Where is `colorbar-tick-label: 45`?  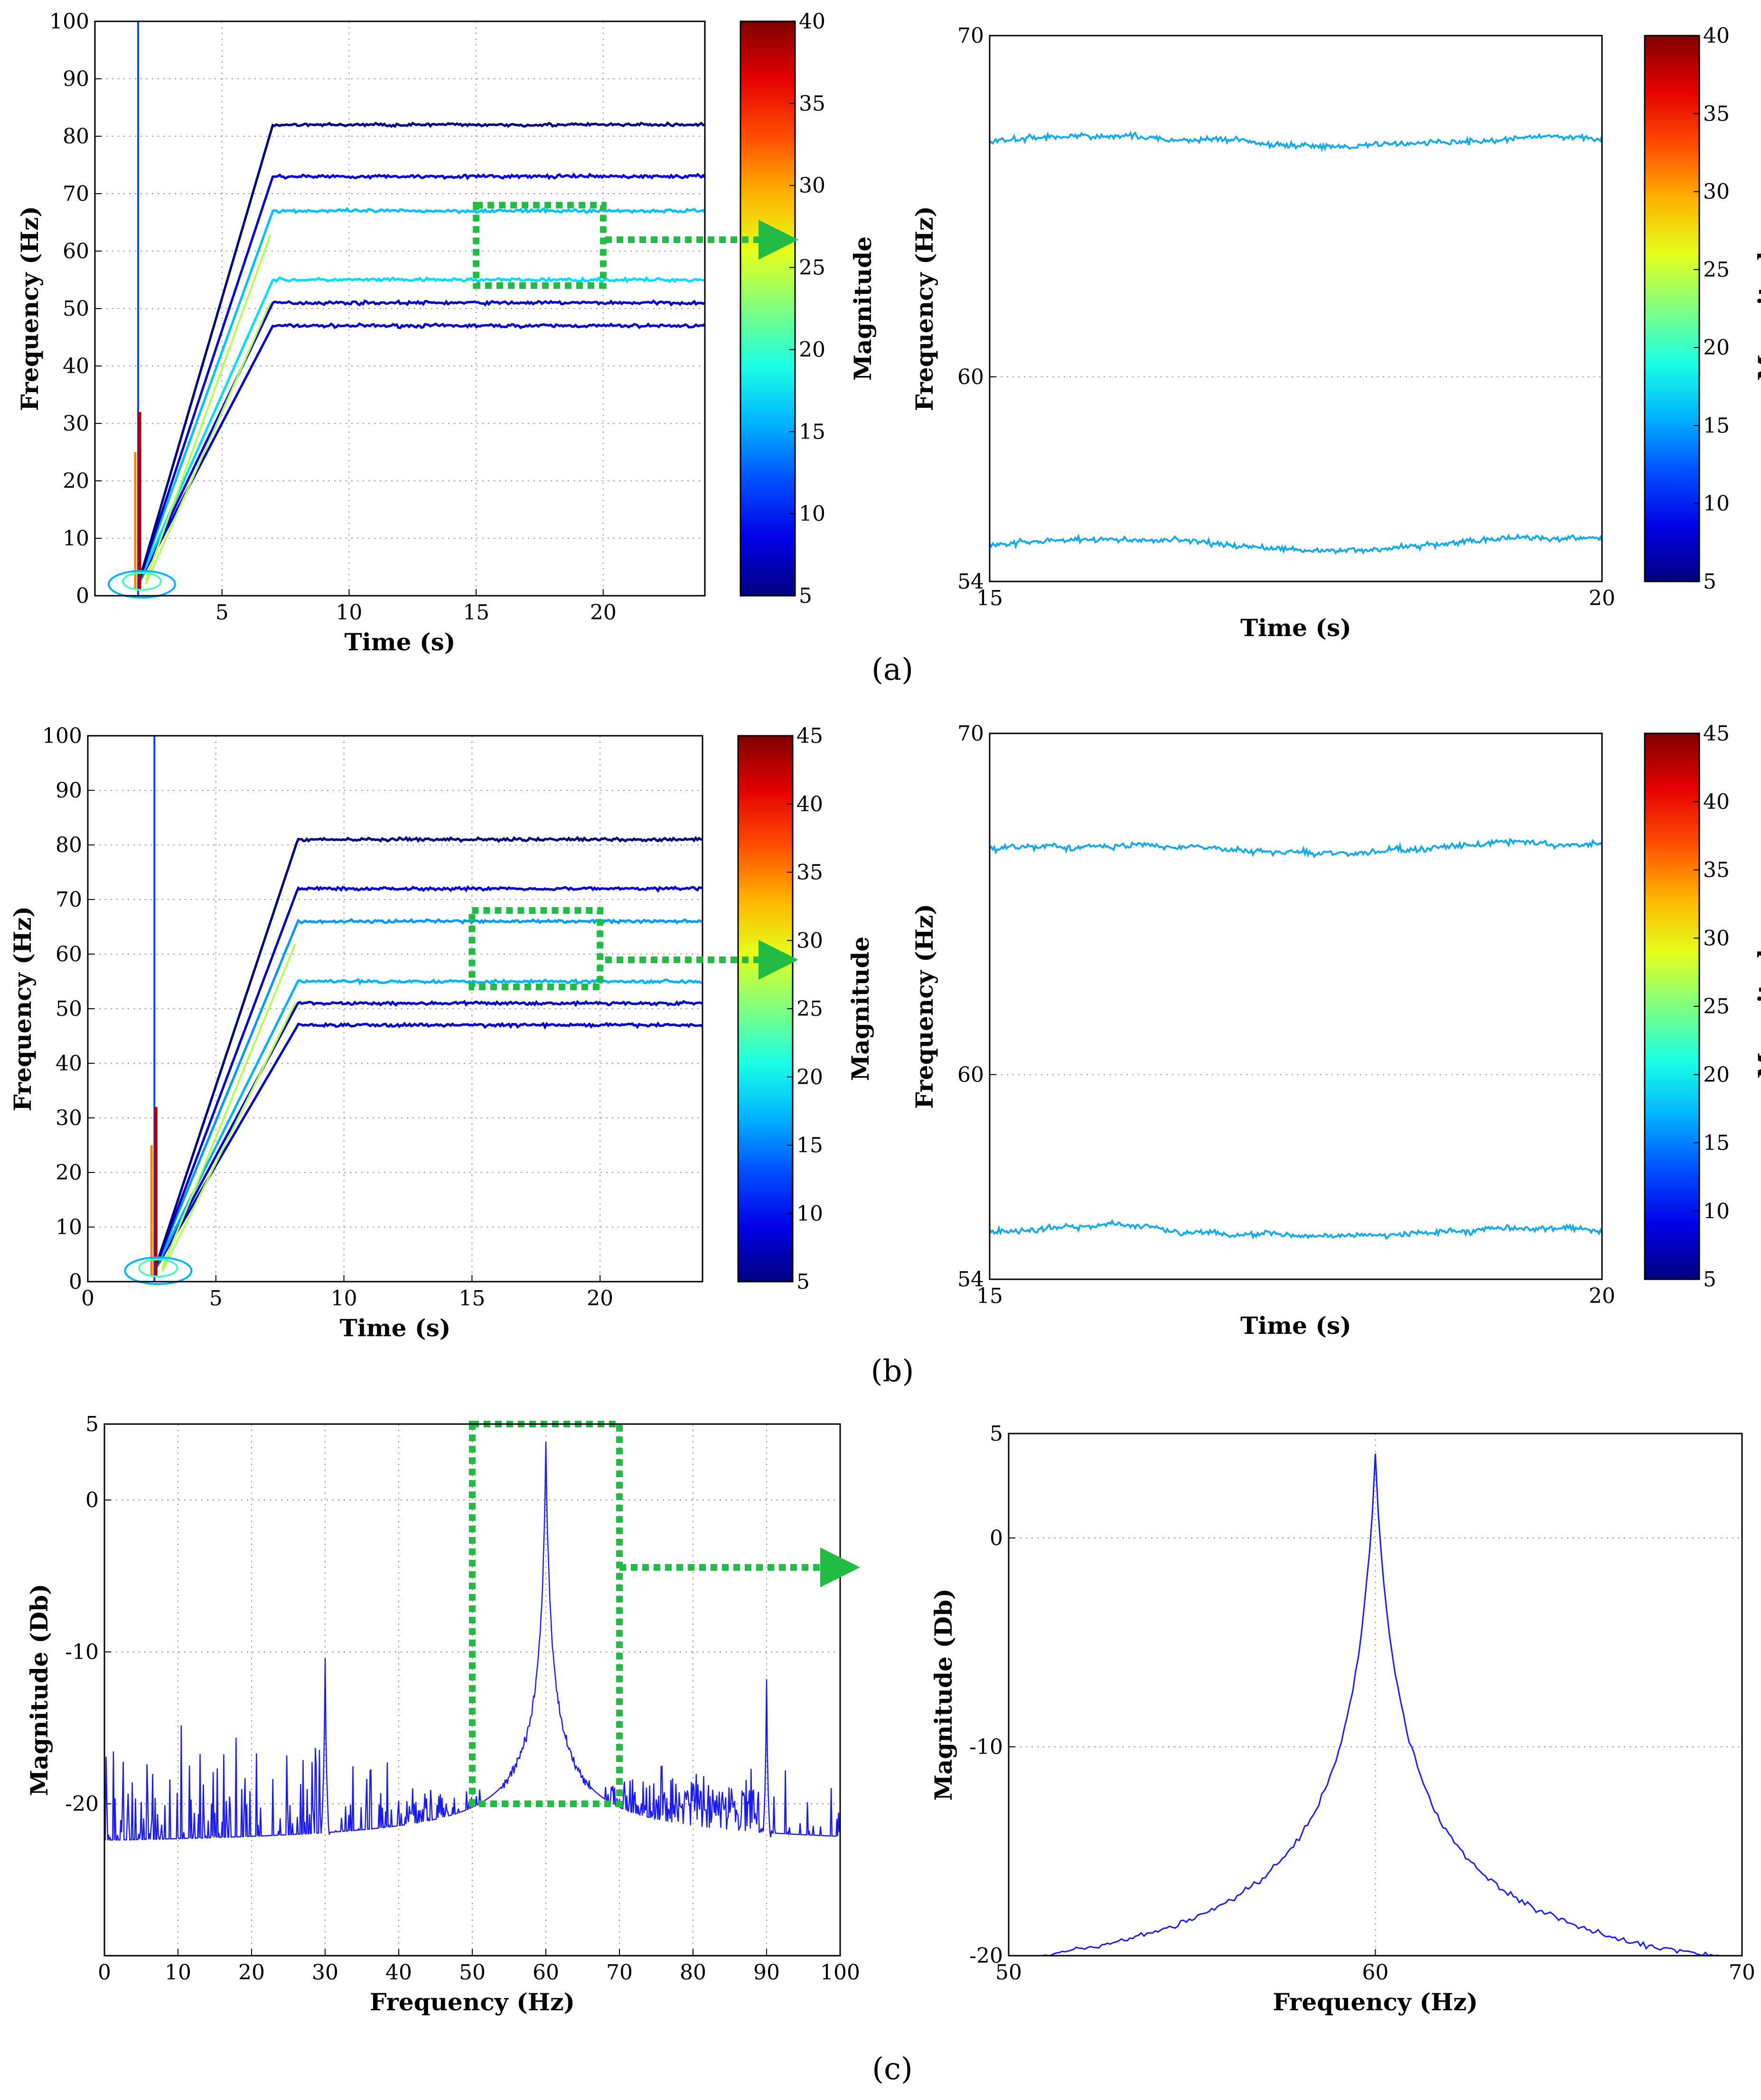
colorbar-tick-label: 45 is located at coordinates (809, 736).